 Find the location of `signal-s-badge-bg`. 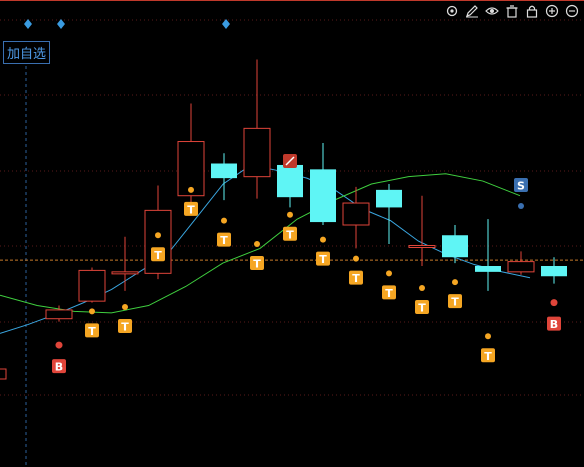

signal-s-badge-bg is located at coordinates (521, 184).